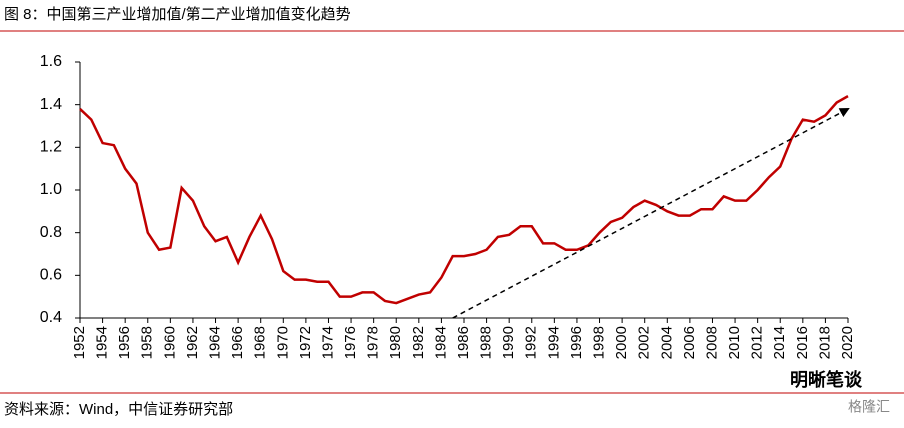  Describe the element at coordinates (305, 342) in the screenshot. I see `x-tick-label: 1972` at that location.